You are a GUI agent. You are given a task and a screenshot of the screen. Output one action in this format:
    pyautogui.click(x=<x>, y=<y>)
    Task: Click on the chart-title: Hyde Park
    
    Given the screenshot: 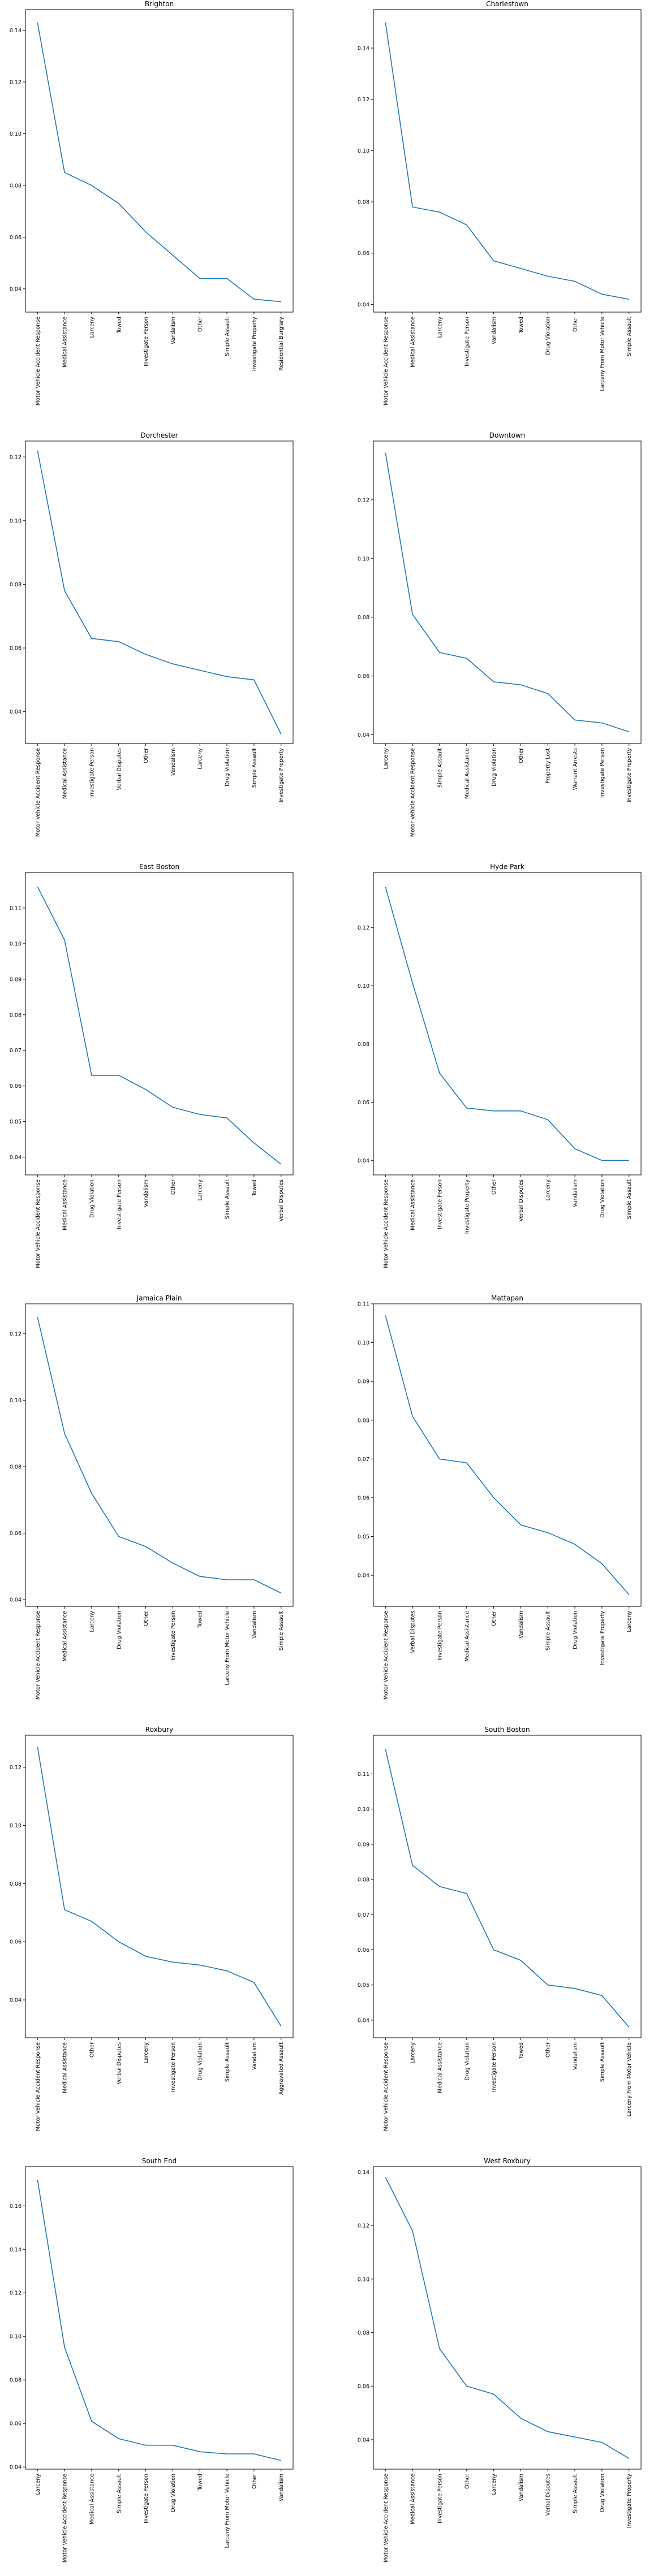 What is the action you would take?
    pyautogui.click(x=507, y=867)
    